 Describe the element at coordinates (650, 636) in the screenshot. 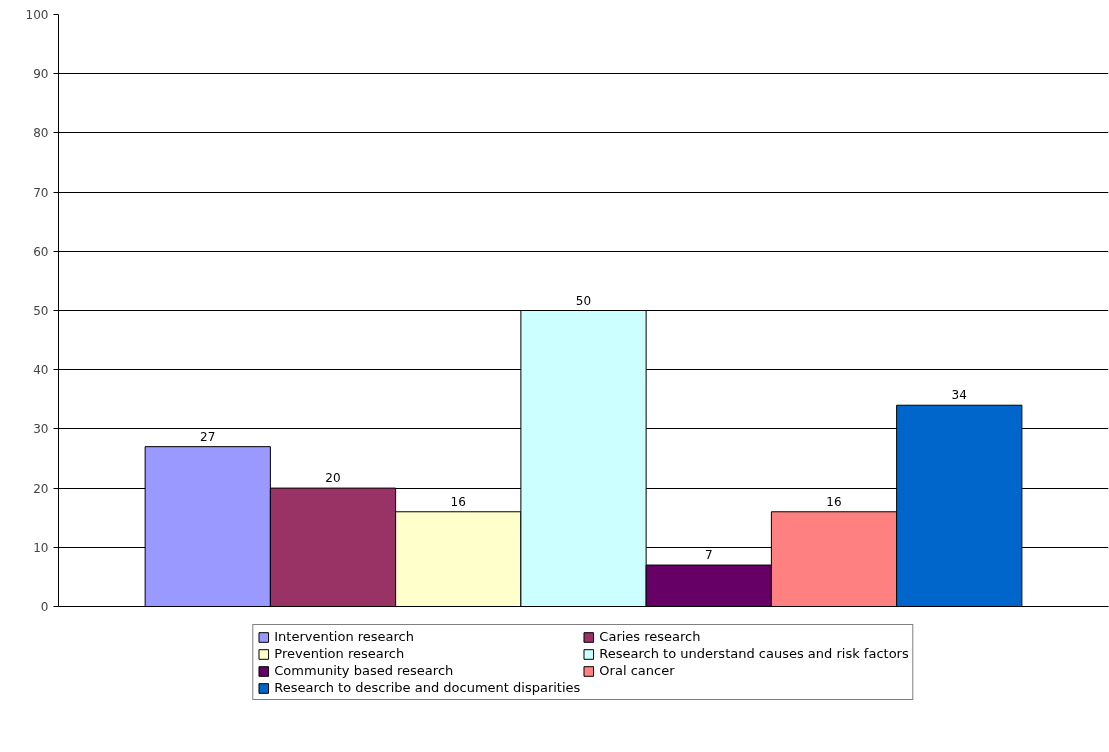

I see `legend-label: Caries research` at that location.